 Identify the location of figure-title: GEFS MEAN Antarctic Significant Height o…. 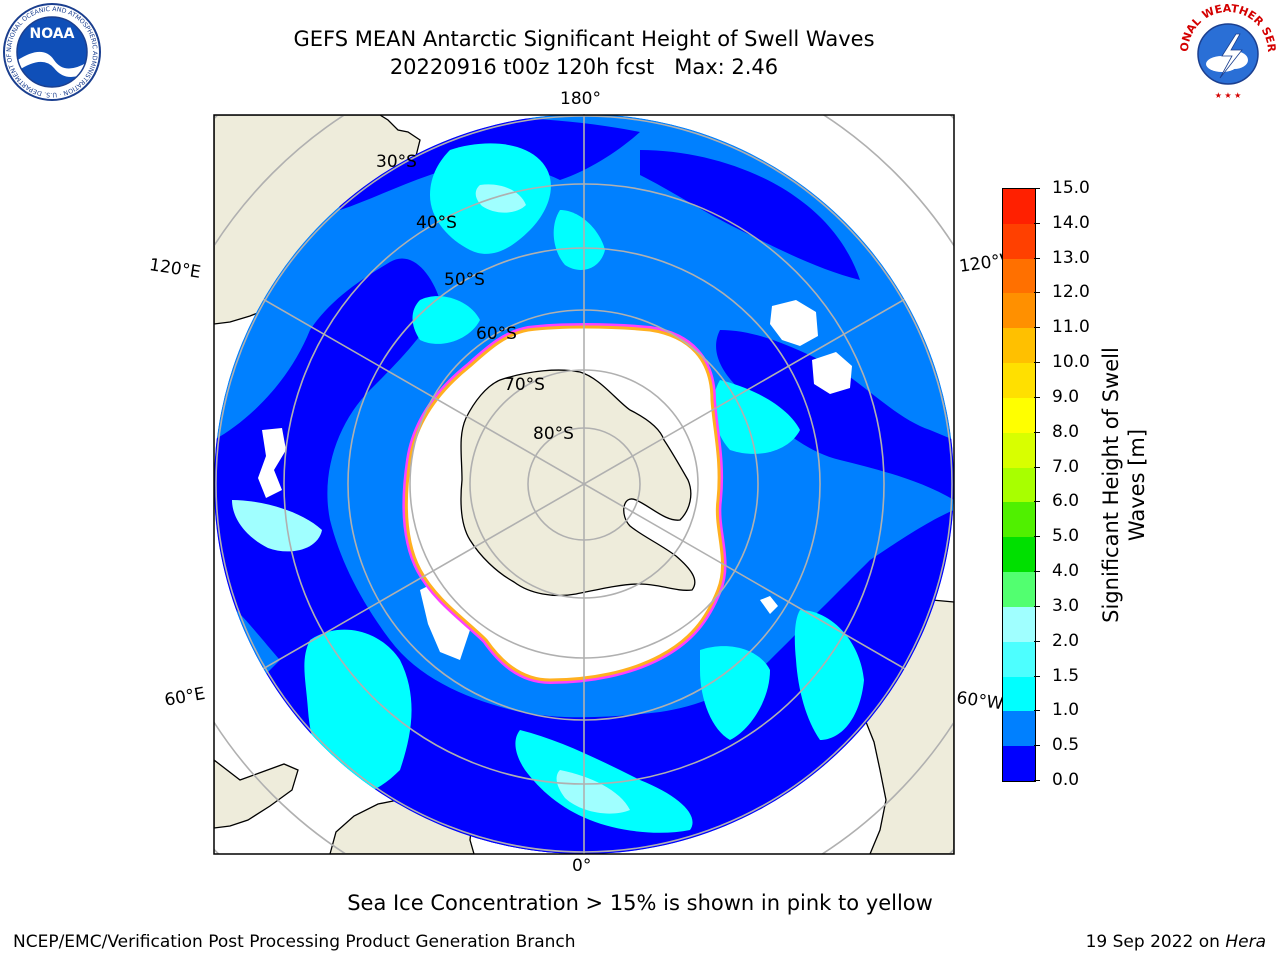
(584, 39).